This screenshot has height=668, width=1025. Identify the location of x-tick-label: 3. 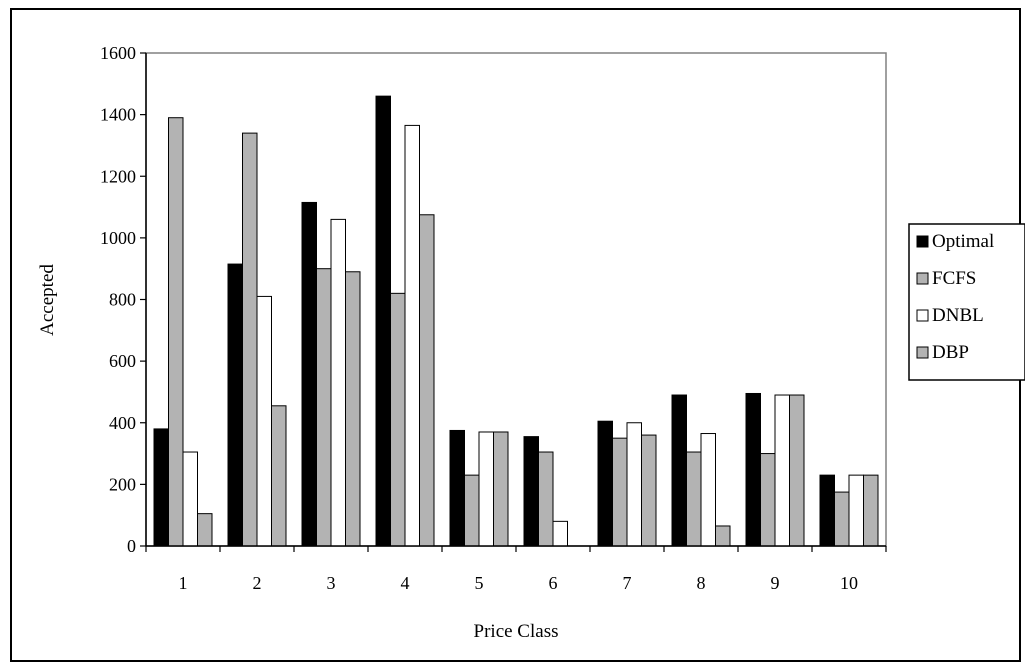
(331, 583).